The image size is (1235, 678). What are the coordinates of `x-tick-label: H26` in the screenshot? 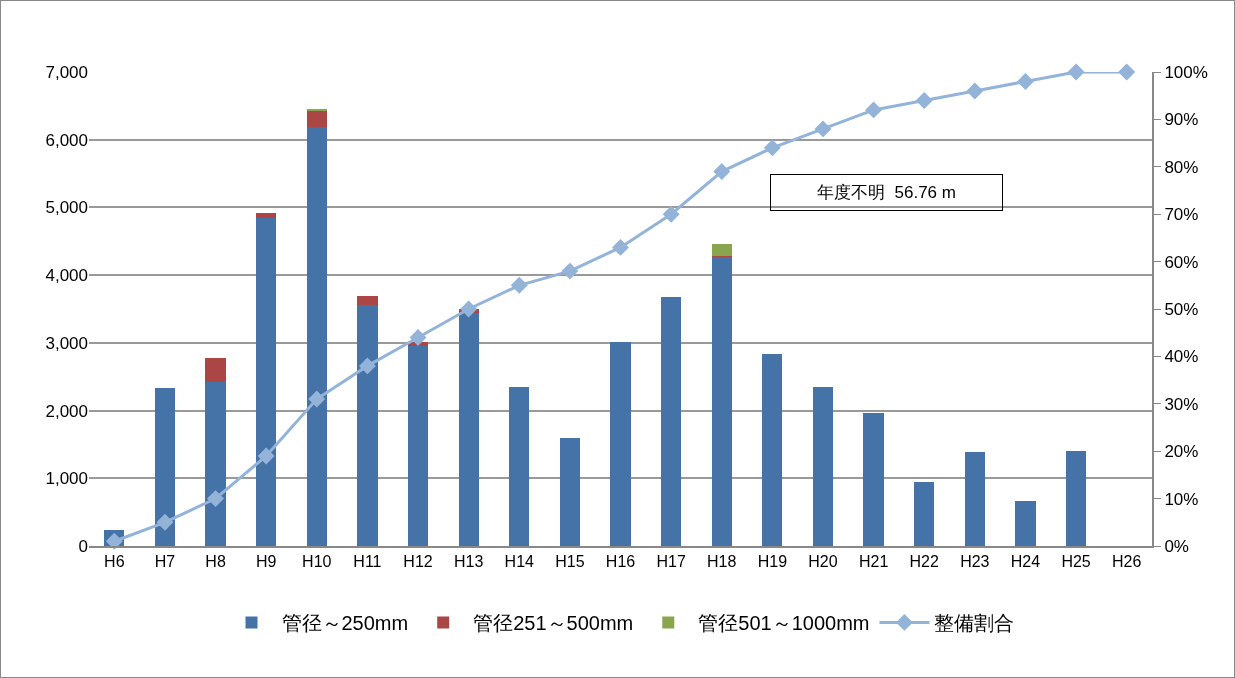 It's located at (1127, 562).